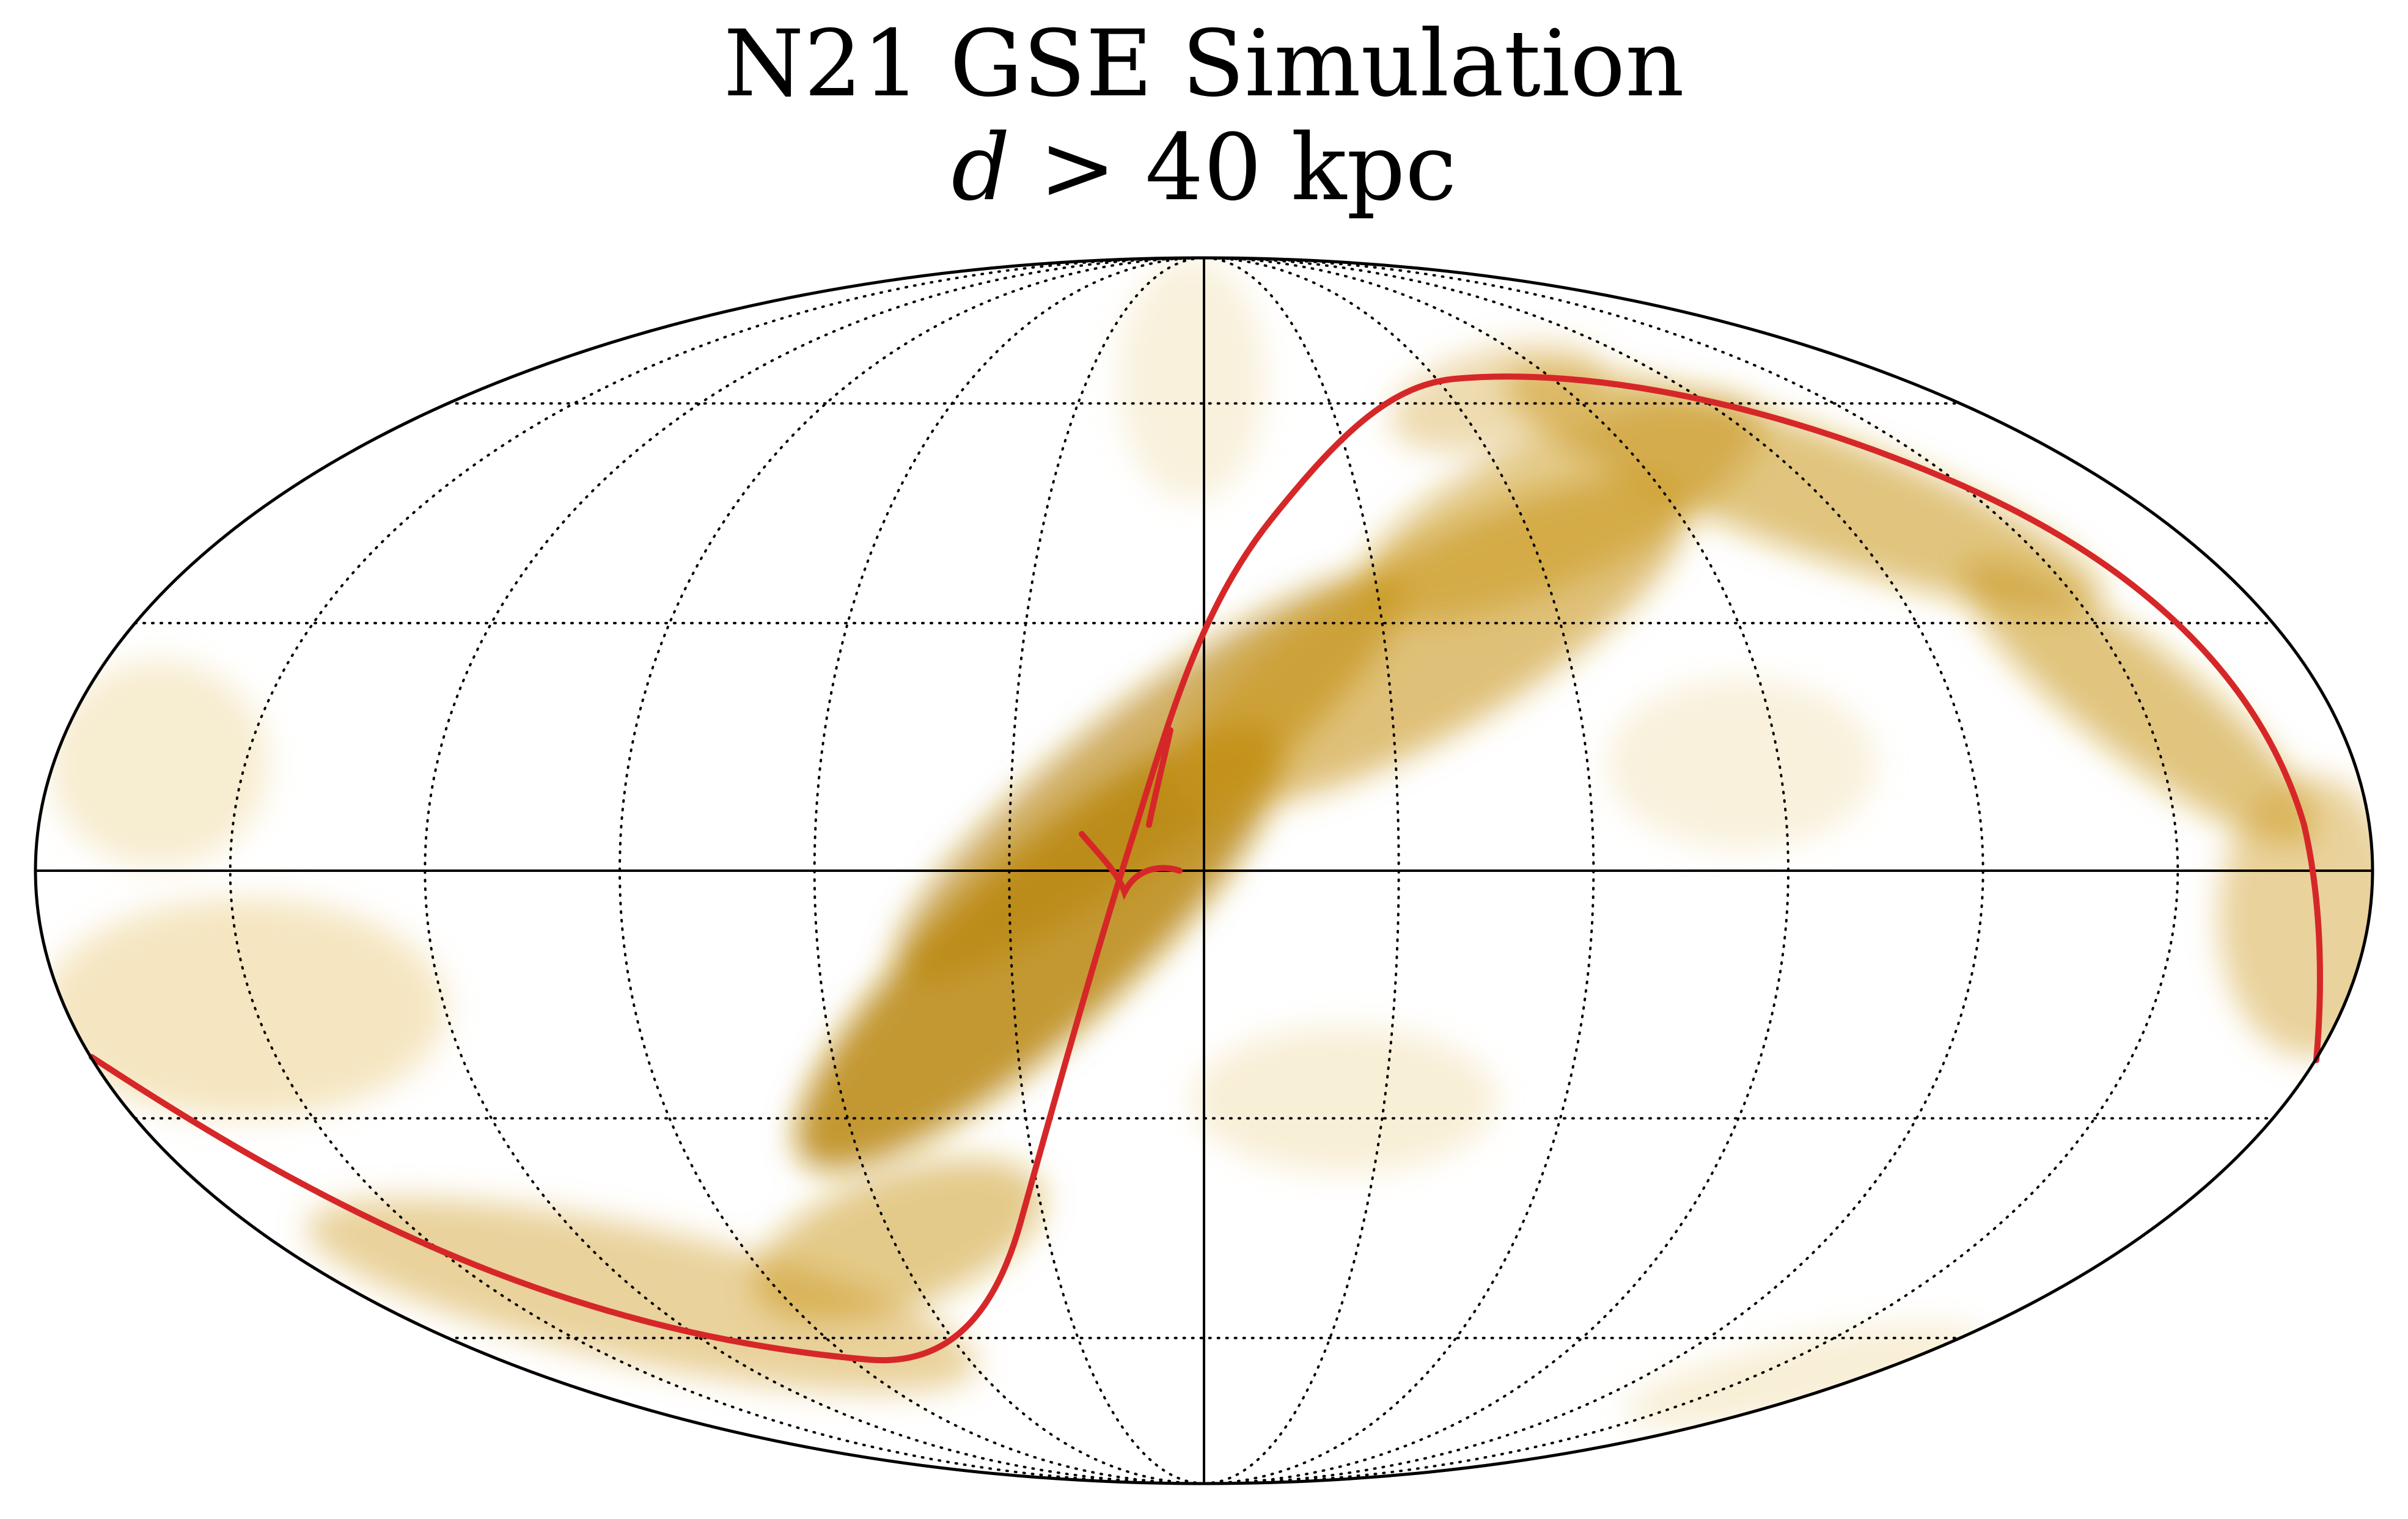 The image size is (2408, 1519). Describe the element at coordinates (1204, 64) in the screenshot. I see `map-title: N21 GSE Simulation` at that location.